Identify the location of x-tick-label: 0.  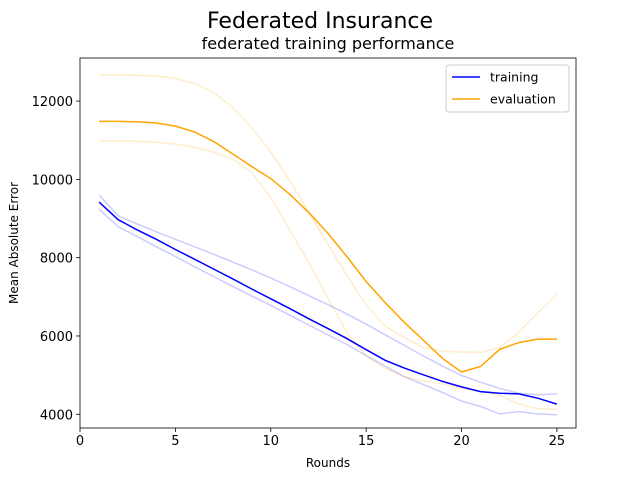
(80, 441).